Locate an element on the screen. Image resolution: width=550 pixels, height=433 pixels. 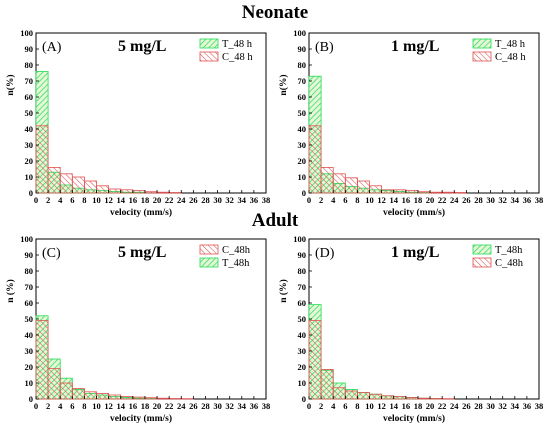
y-tick-label: 10 is located at coordinates (29, 383).